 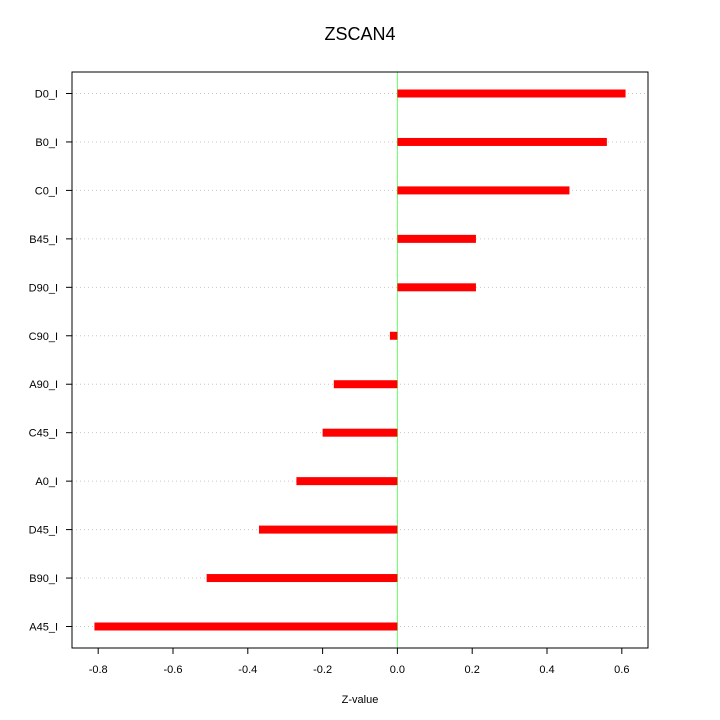 I want to click on x-tick-label: 0.4, so click(x=546, y=670).